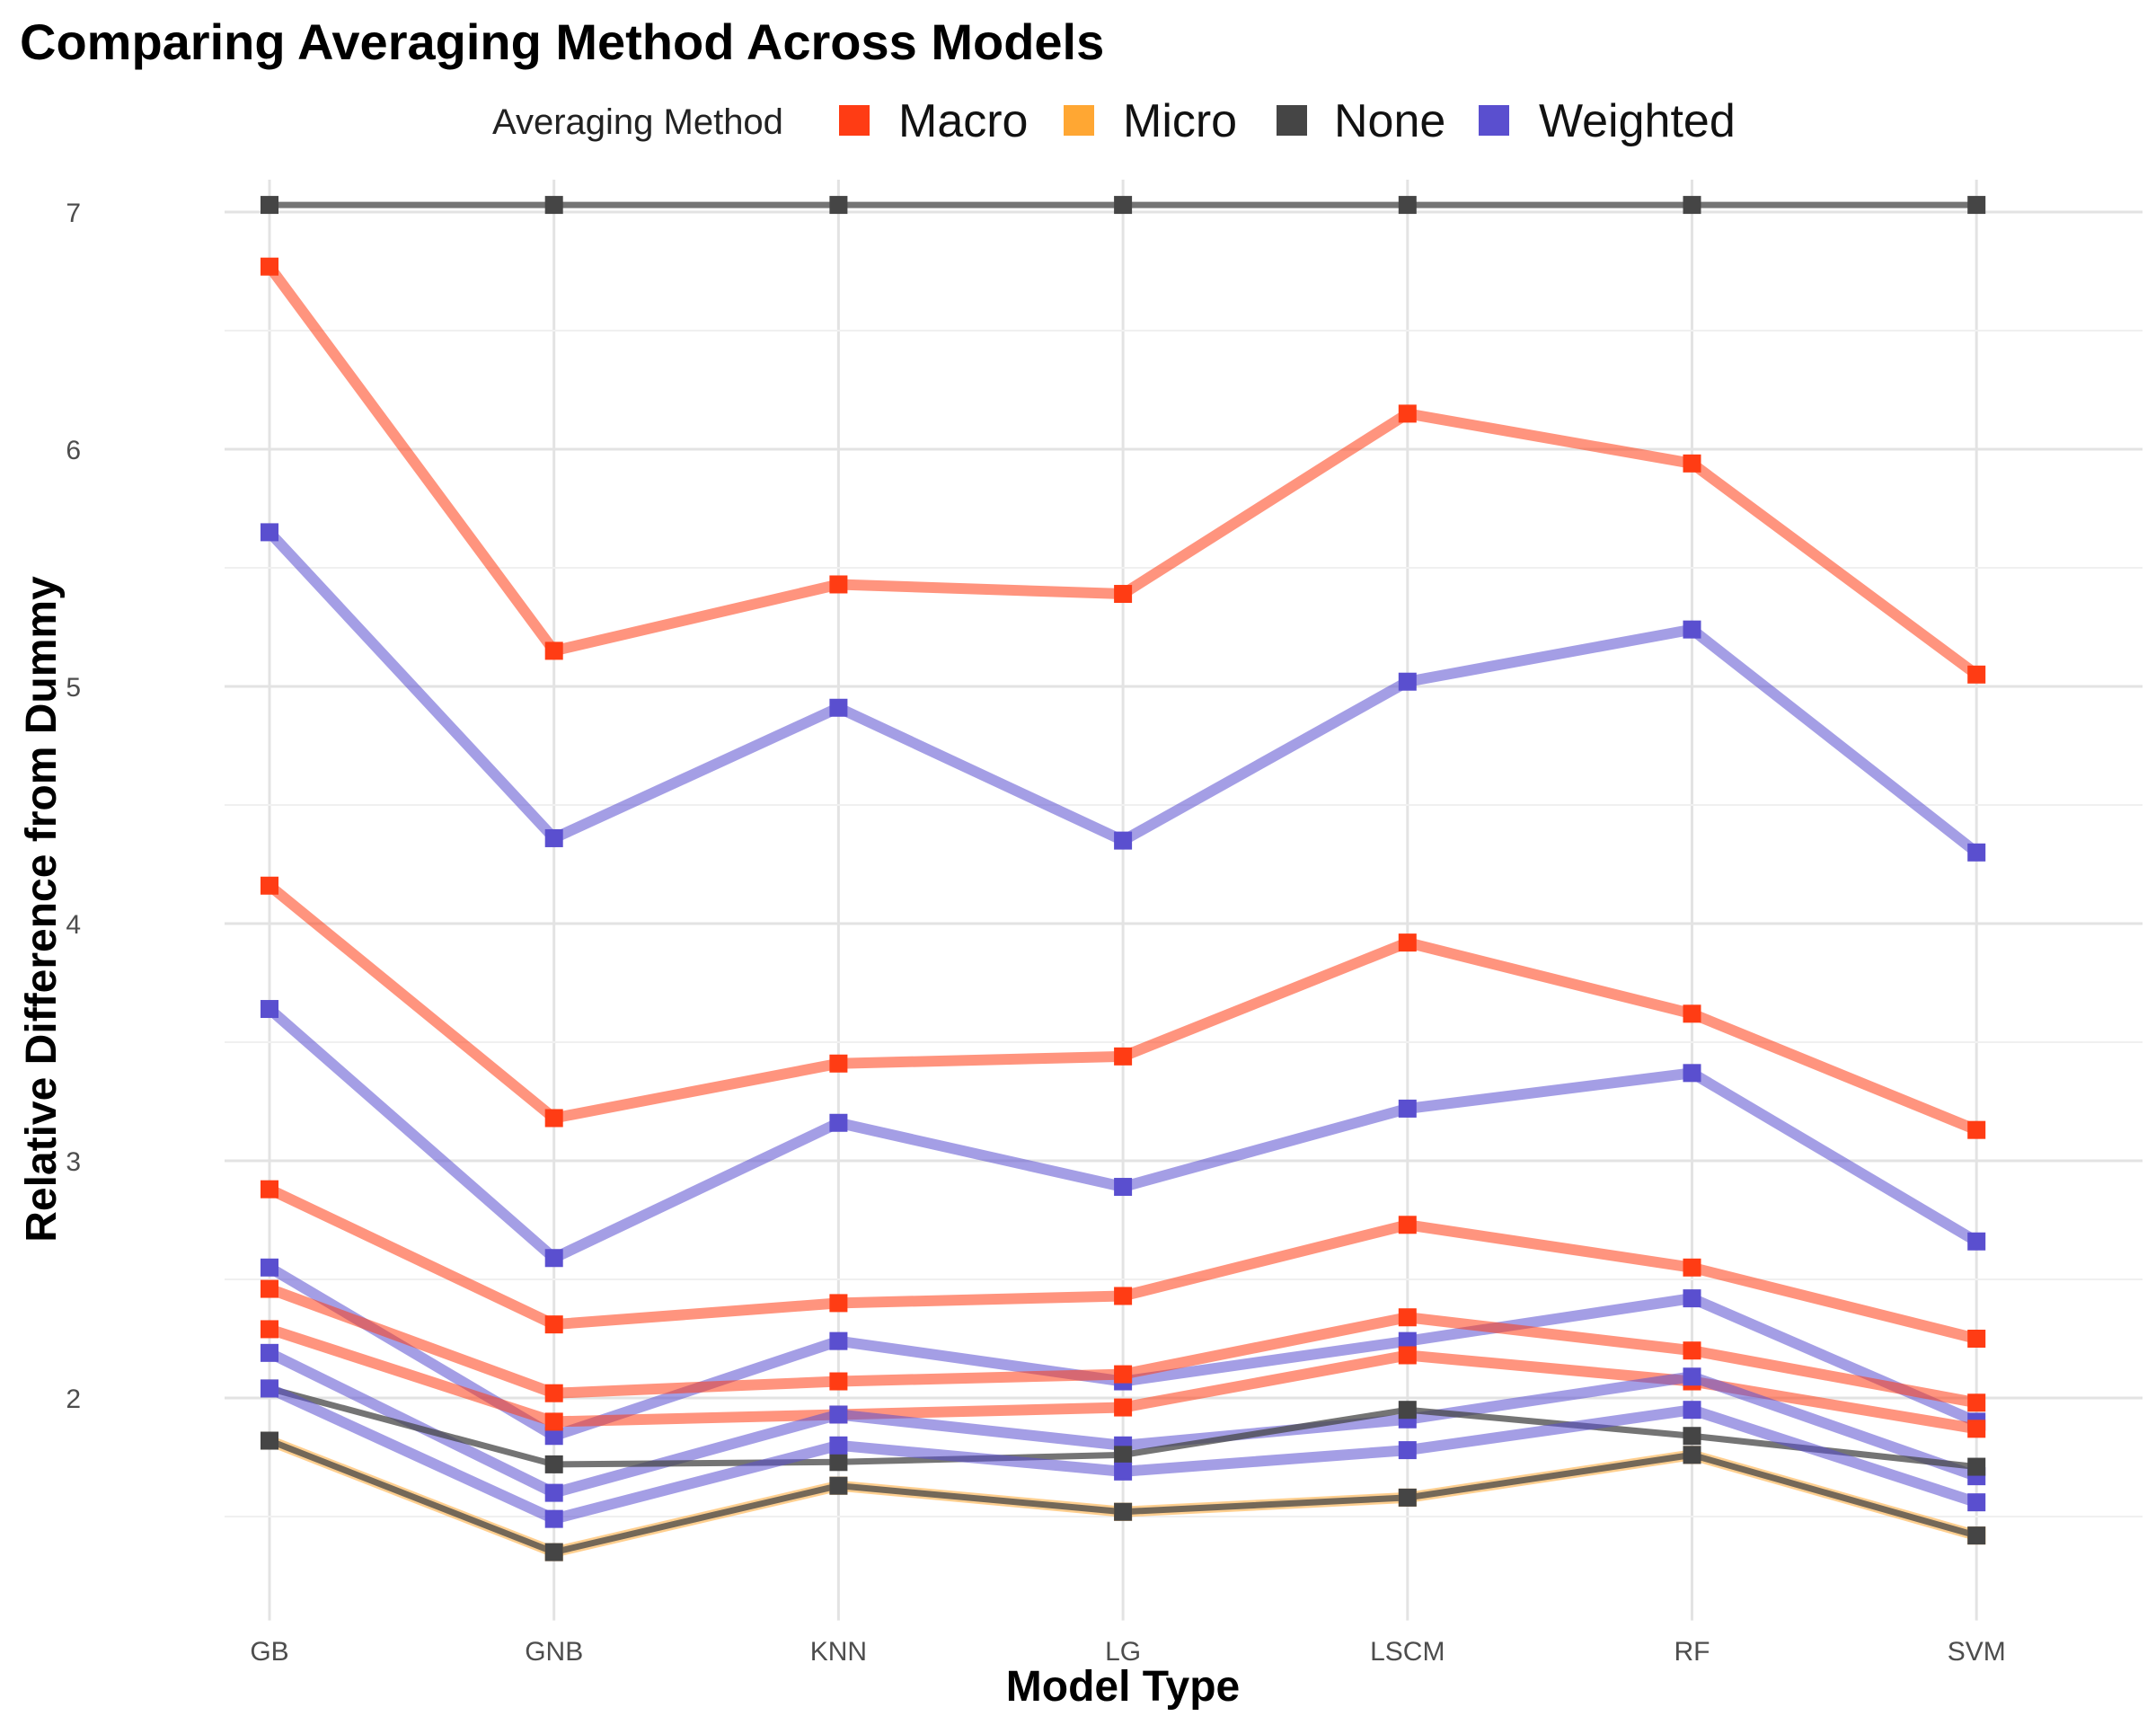 This screenshot has width=2156, height=1725. I want to click on y-tick-label: 3, so click(73, 1162).